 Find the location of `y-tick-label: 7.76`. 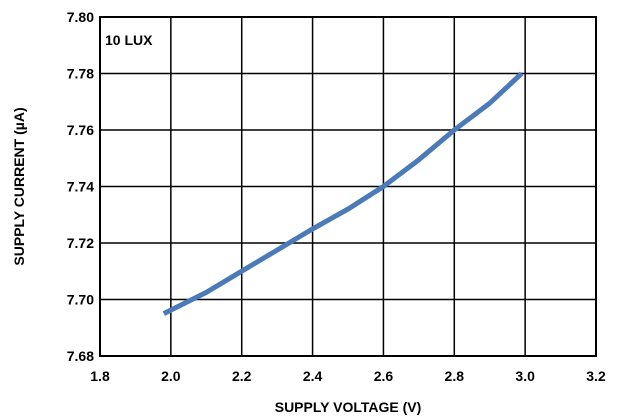

y-tick-label: 7.76 is located at coordinates (80, 130).